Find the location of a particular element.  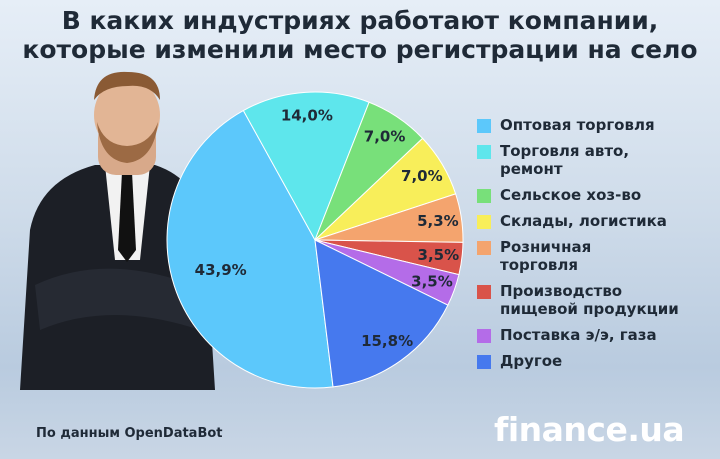

value-label: 5,3% is located at coordinates (438, 221).